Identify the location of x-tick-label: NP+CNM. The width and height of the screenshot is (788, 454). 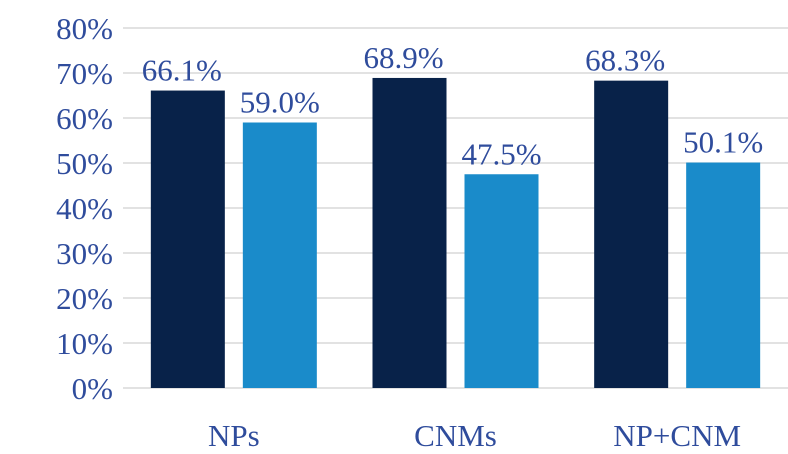
(677, 435).